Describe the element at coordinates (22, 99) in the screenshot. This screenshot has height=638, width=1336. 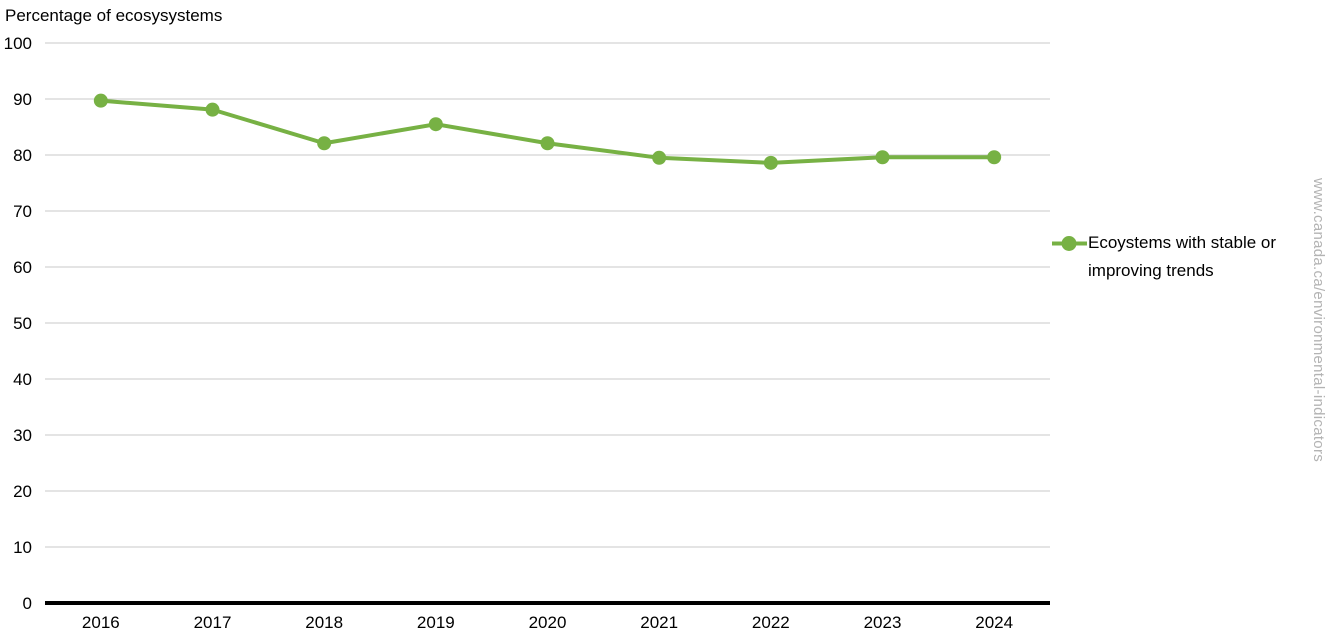
I see `y-axis-tick-label: 90` at that location.